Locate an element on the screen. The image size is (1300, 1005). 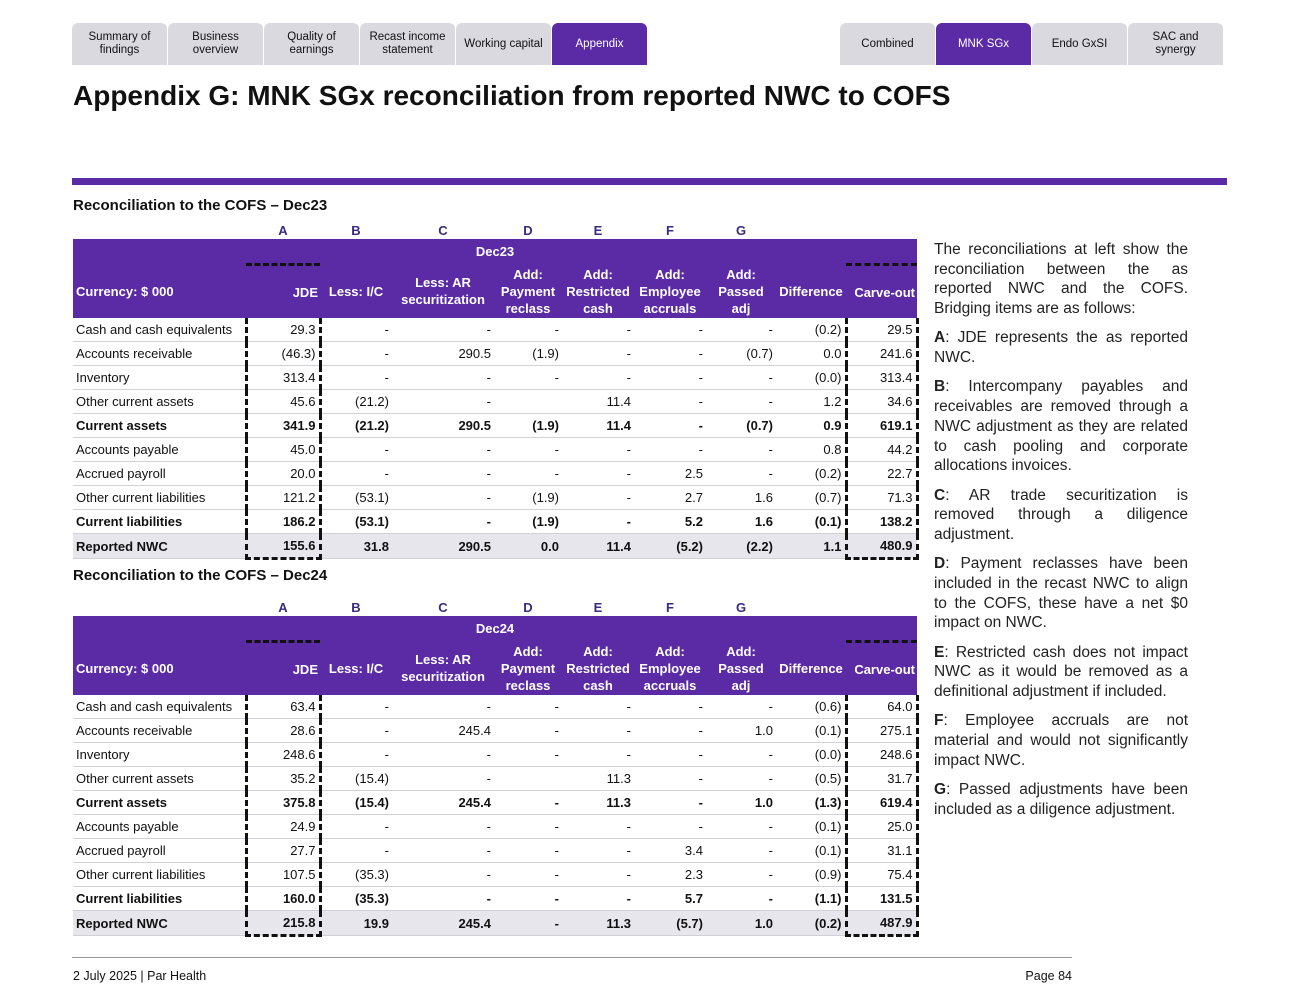
cell: 31.1 is located at coordinates (881, 850).